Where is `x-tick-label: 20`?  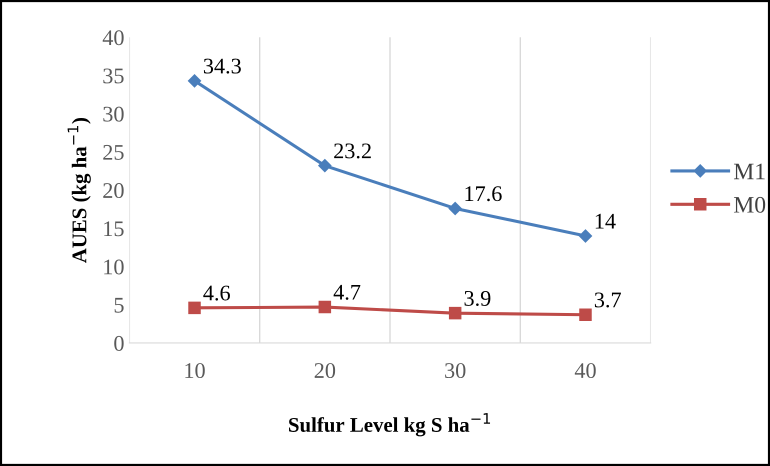 x-tick-label: 20 is located at coordinates (325, 370).